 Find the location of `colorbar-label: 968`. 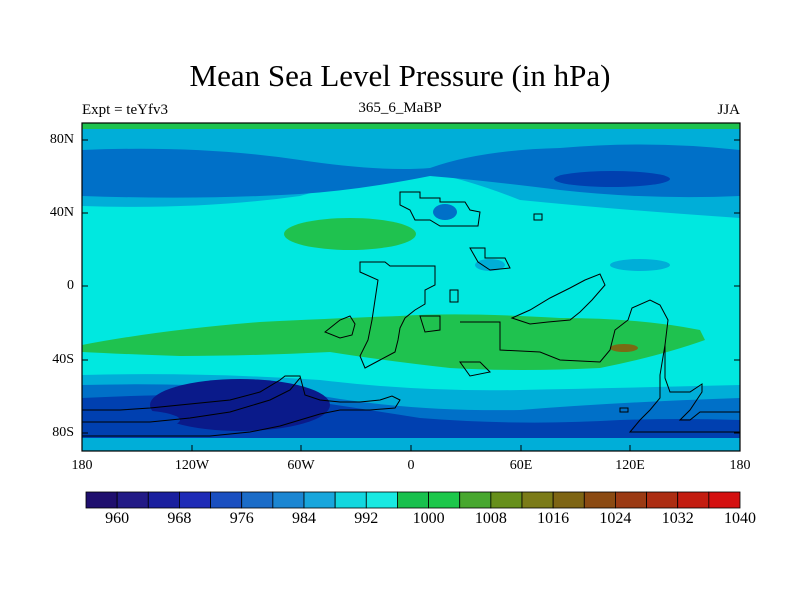

colorbar-label: 968 is located at coordinates (179, 518).